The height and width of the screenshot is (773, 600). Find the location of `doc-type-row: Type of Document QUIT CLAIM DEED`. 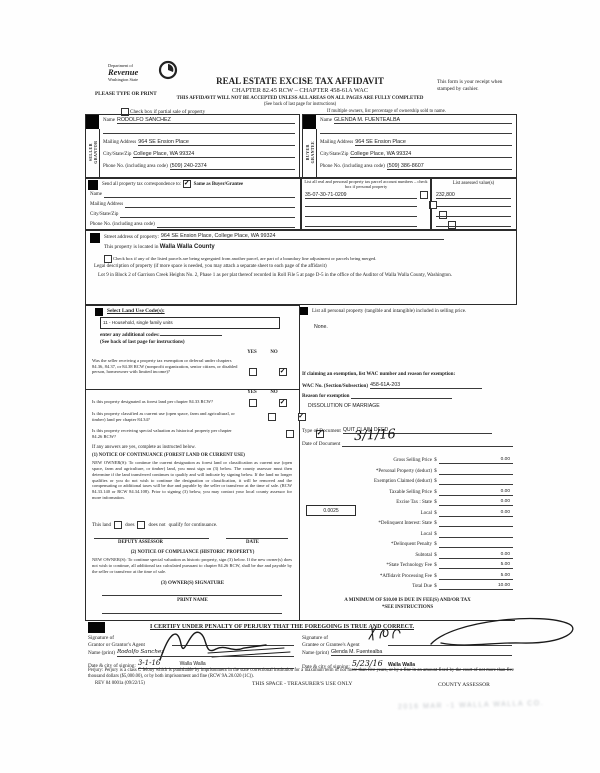

doc-type-row: Type of Document QUIT CLAIM DEED is located at coordinates (397, 431).